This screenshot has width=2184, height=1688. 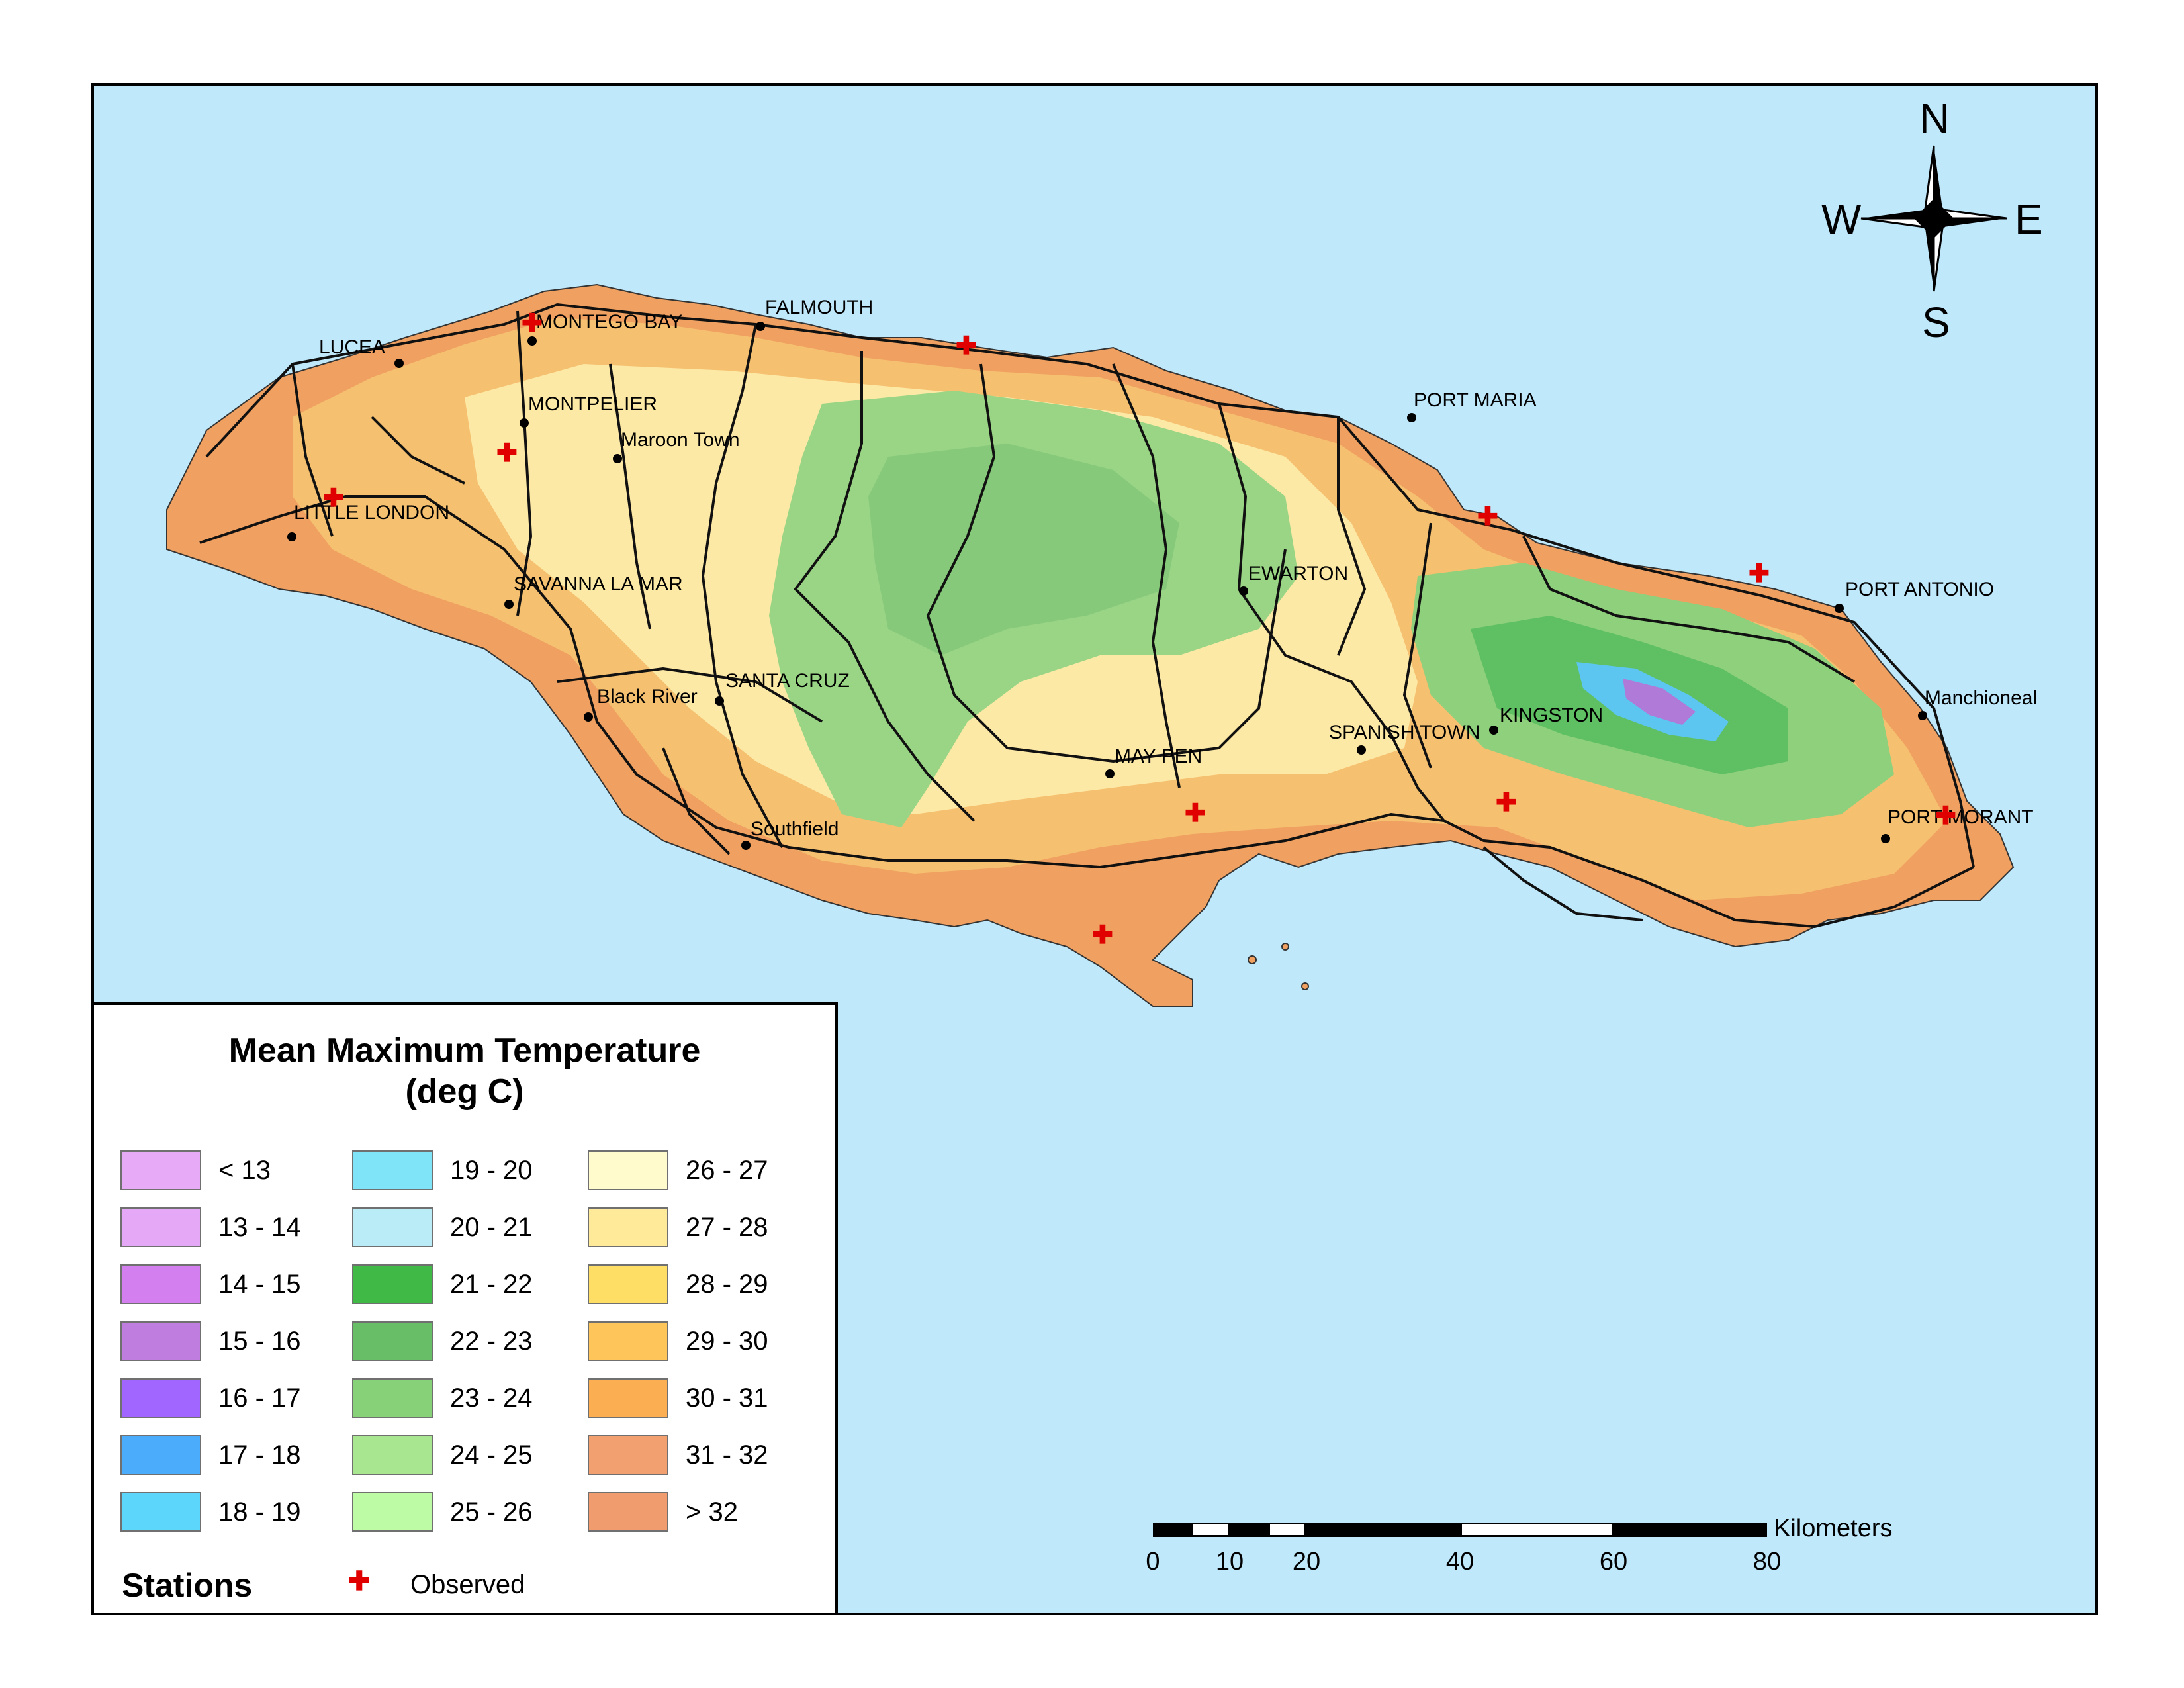 I want to click on compass-west-label: W, so click(x=1841, y=219).